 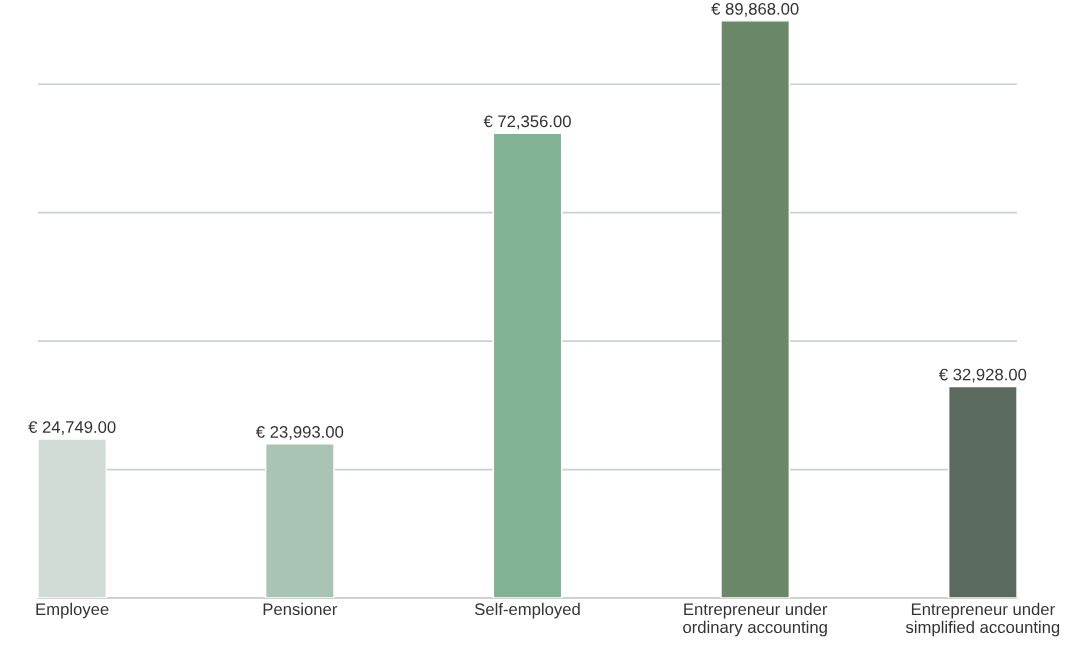 What do you see at coordinates (299, 433) in the screenshot?
I see `data-label: € 23,993.00` at bounding box center [299, 433].